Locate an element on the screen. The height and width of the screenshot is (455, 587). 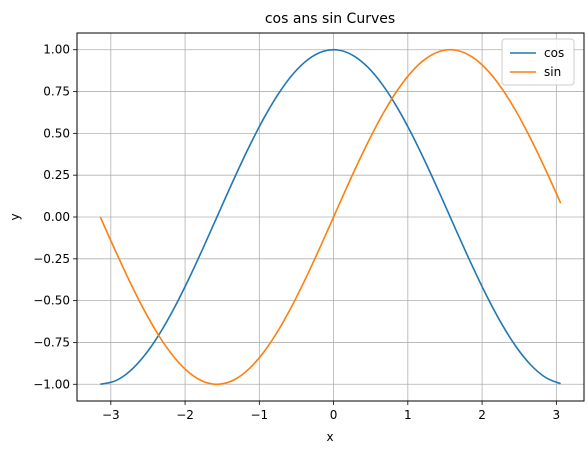
x-axis-label: x is located at coordinates (329, 437).